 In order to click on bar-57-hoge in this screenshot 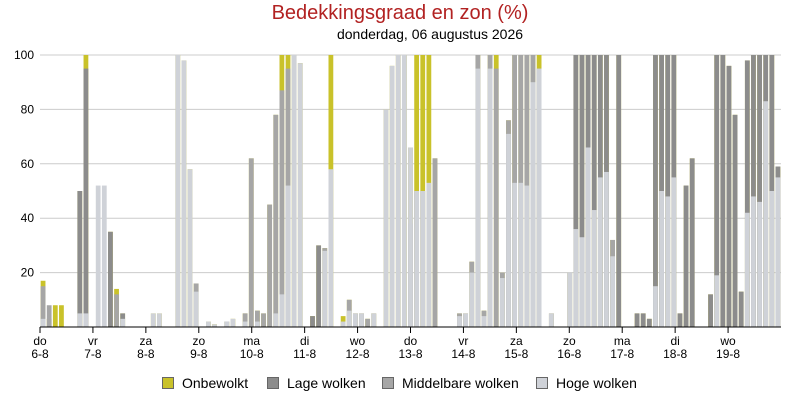, I will do `click(392, 196)`.